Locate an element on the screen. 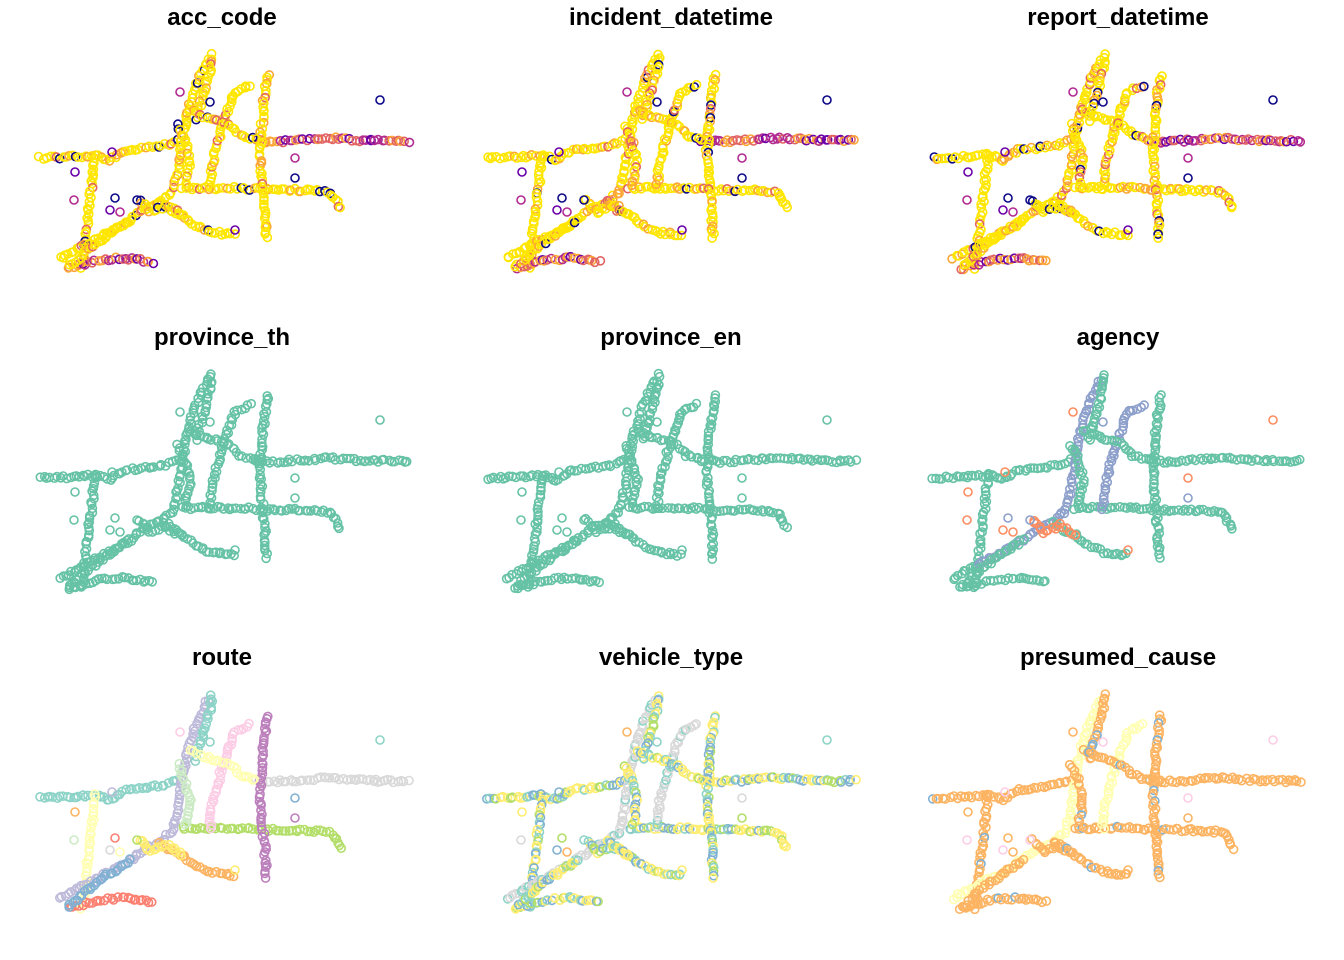  panel-title: province_th is located at coordinates (222, 337).